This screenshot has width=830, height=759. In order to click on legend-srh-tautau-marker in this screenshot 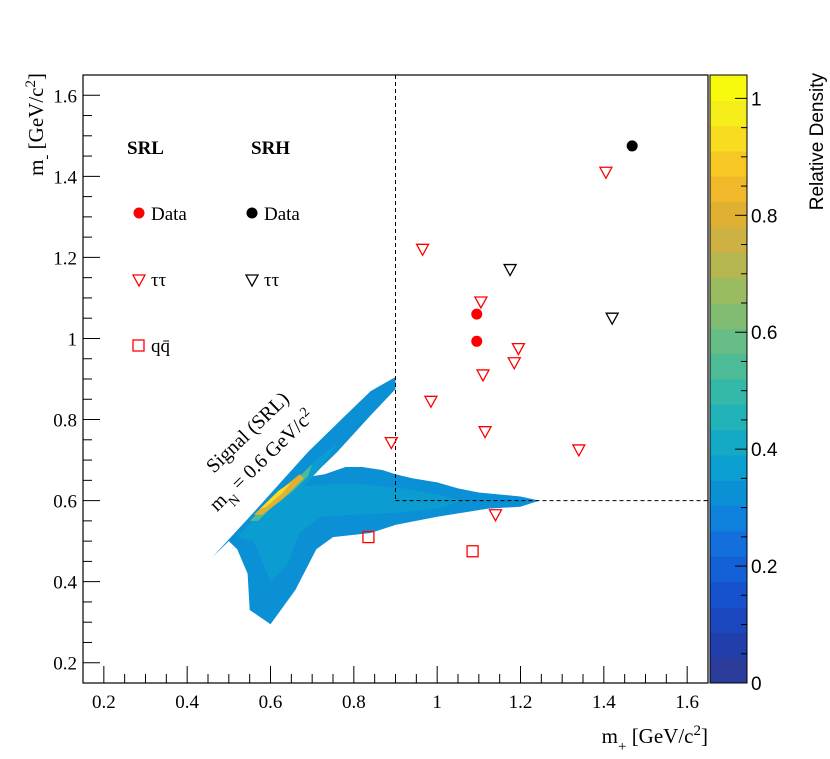, I will do `click(252, 281)`.